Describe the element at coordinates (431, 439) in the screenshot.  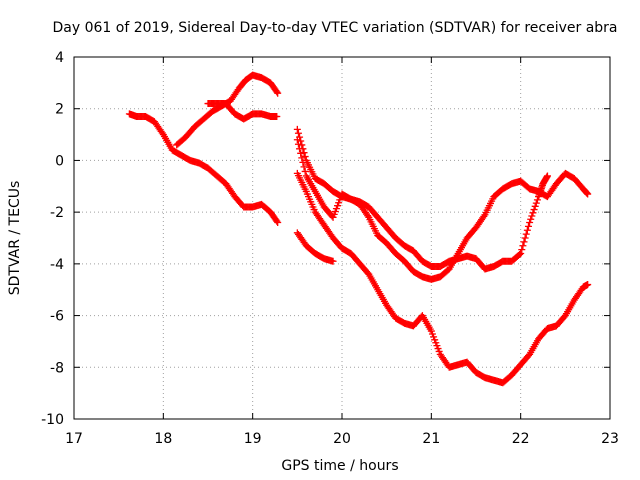
I see `x-tick-label: 21` at that location.